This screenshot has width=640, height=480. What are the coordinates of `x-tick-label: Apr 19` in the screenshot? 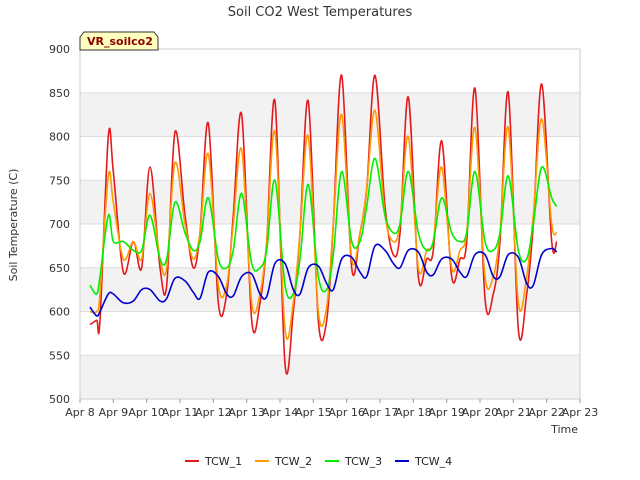 It's located at (446, 412).